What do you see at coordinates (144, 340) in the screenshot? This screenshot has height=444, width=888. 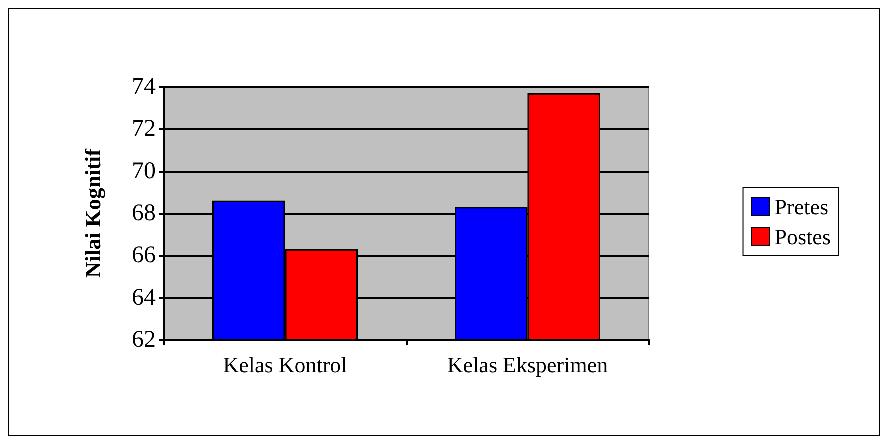 I see `y-tick-label: 62` at bounding box center [144, 340].